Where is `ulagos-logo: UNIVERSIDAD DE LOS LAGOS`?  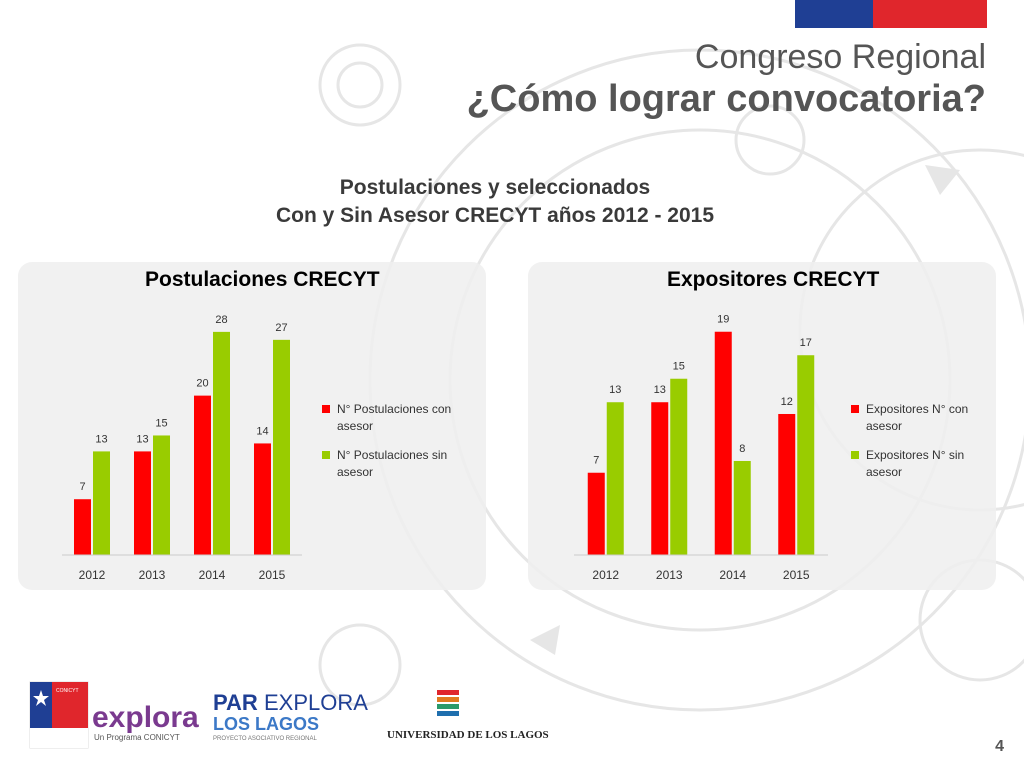
ulagos-logo: UNIVERSIDAD DE LOS LAGOS is located at coordinates (468, 715).